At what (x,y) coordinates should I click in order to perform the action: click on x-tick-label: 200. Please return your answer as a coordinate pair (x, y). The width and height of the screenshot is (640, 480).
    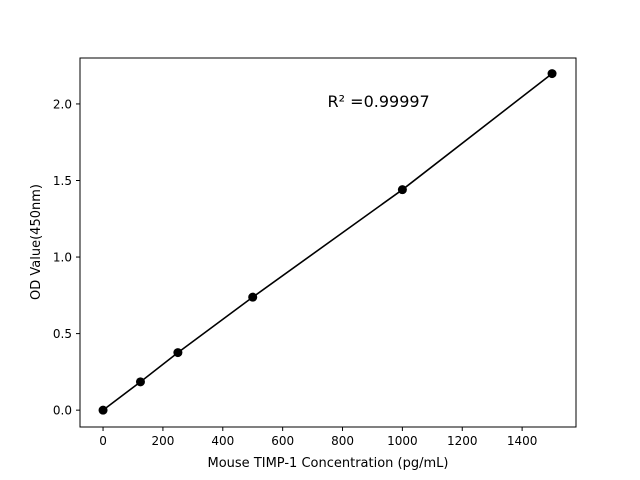
    Looking at the image, I should click on (162, 441).